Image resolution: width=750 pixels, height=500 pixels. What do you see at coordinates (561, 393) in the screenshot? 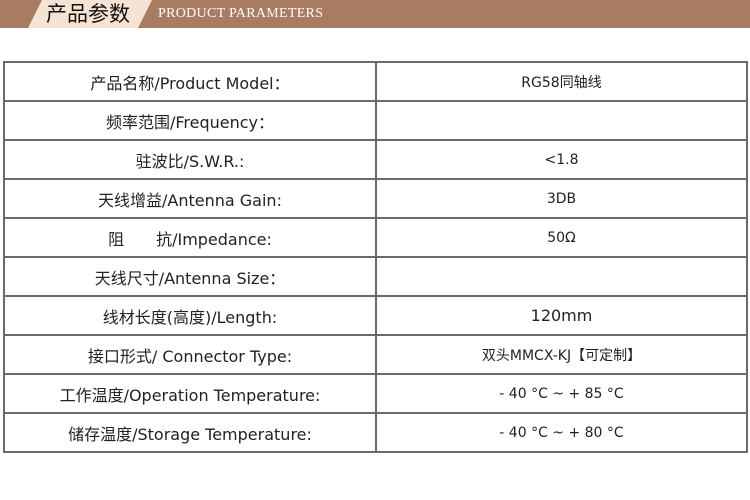
I see `param-value: - 40 °C ~ + 85 °C` at bounding box center [561, 393].